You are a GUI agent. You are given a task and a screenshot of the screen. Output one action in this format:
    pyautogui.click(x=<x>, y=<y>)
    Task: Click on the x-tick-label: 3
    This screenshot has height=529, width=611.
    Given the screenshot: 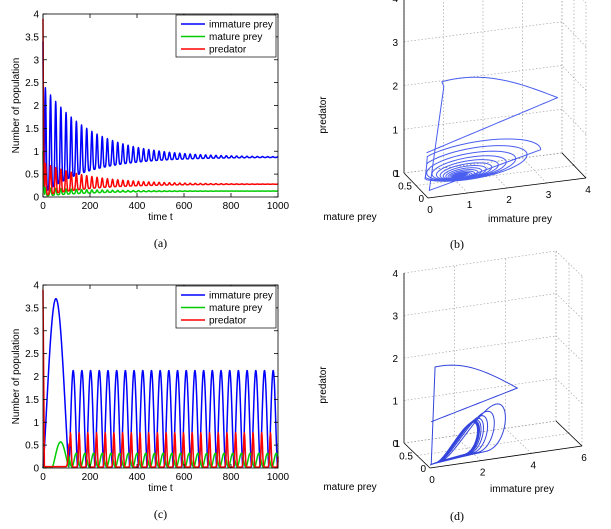 What is the action you would take?
    pyautogui.click(x=549, y=195)
    